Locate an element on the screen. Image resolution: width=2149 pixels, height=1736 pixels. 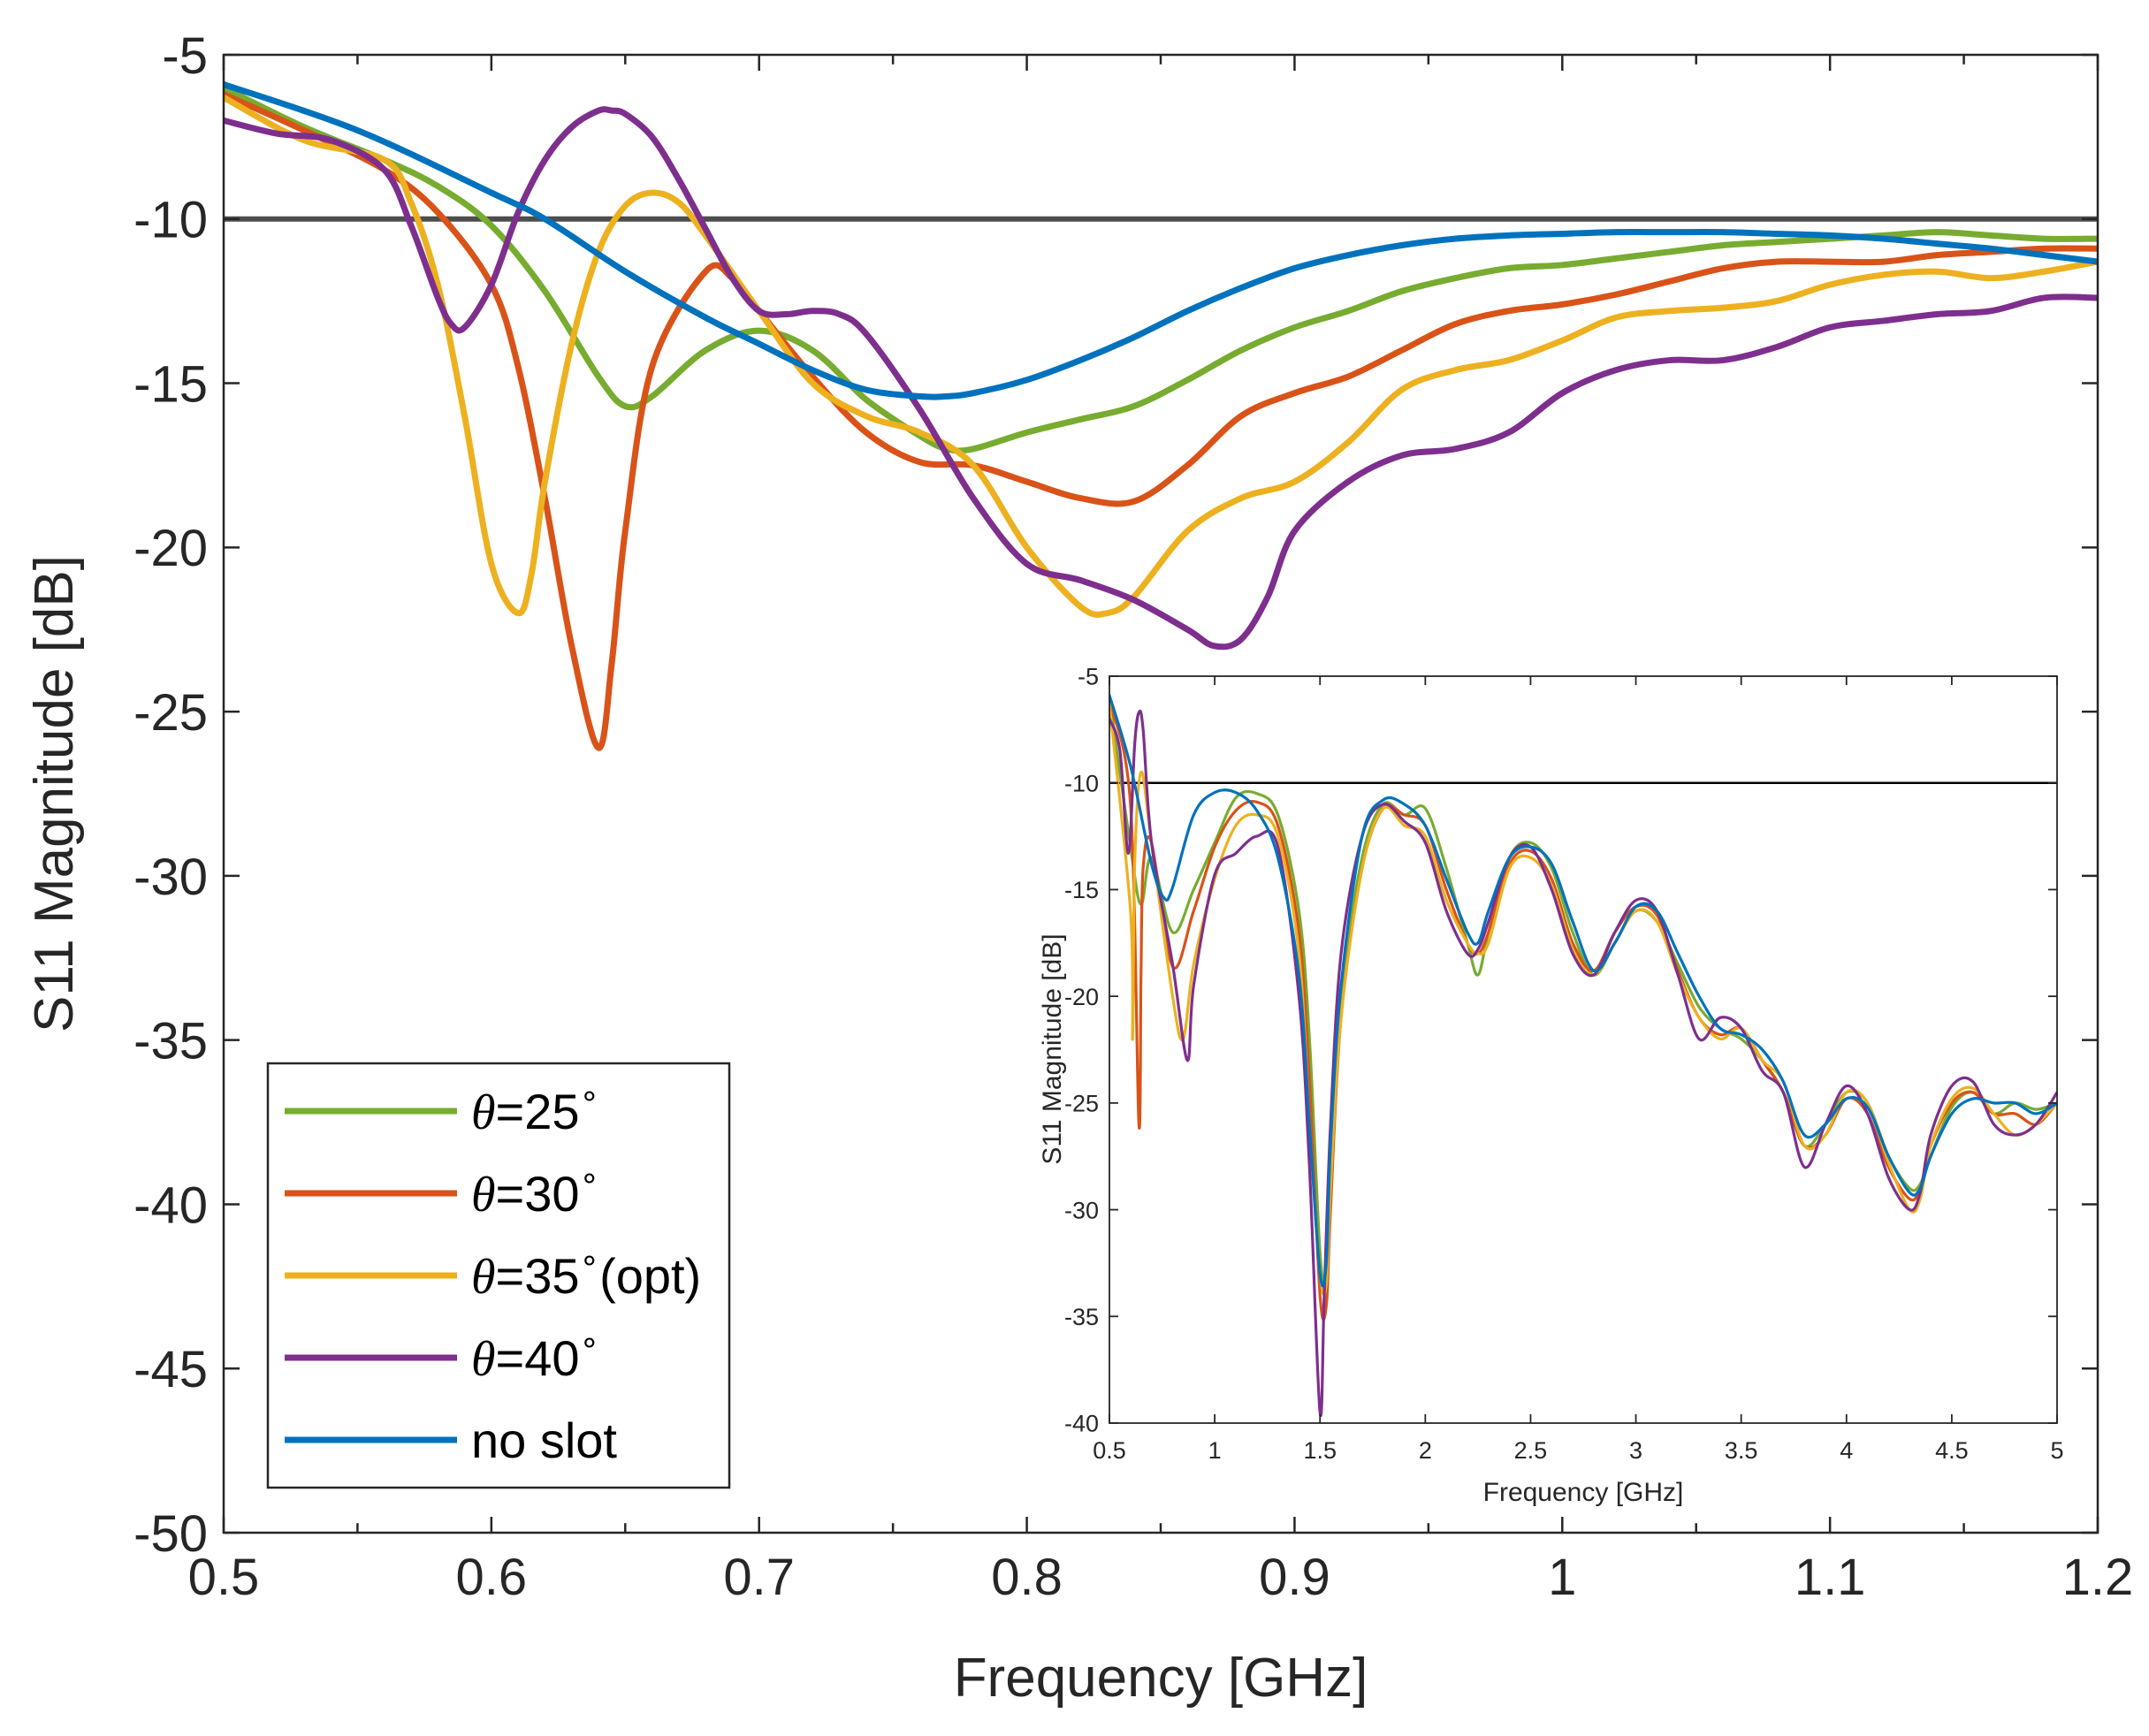
inset-x-tick-label: 4.5 is located at coordinates (1952, 1450).